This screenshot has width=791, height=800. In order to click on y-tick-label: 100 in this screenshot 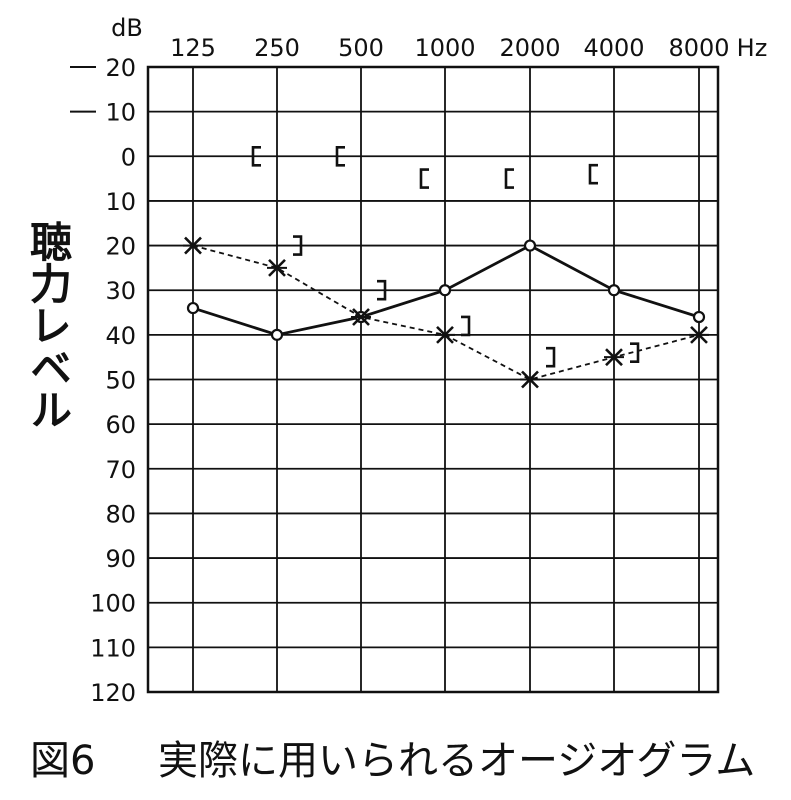, I will do `click(113, 604)`.